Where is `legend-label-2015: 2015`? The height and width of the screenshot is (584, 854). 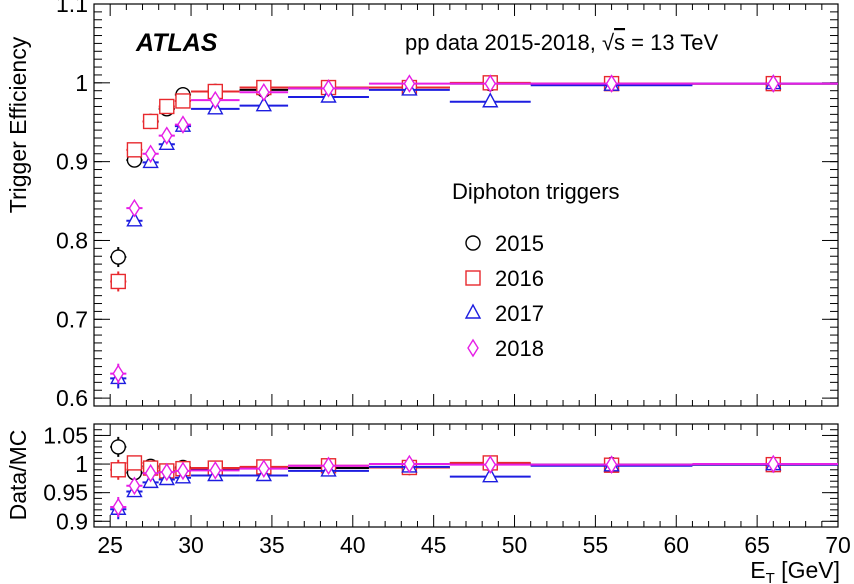 legend-label-2015: 2015 is located at coordinates (519, 243).